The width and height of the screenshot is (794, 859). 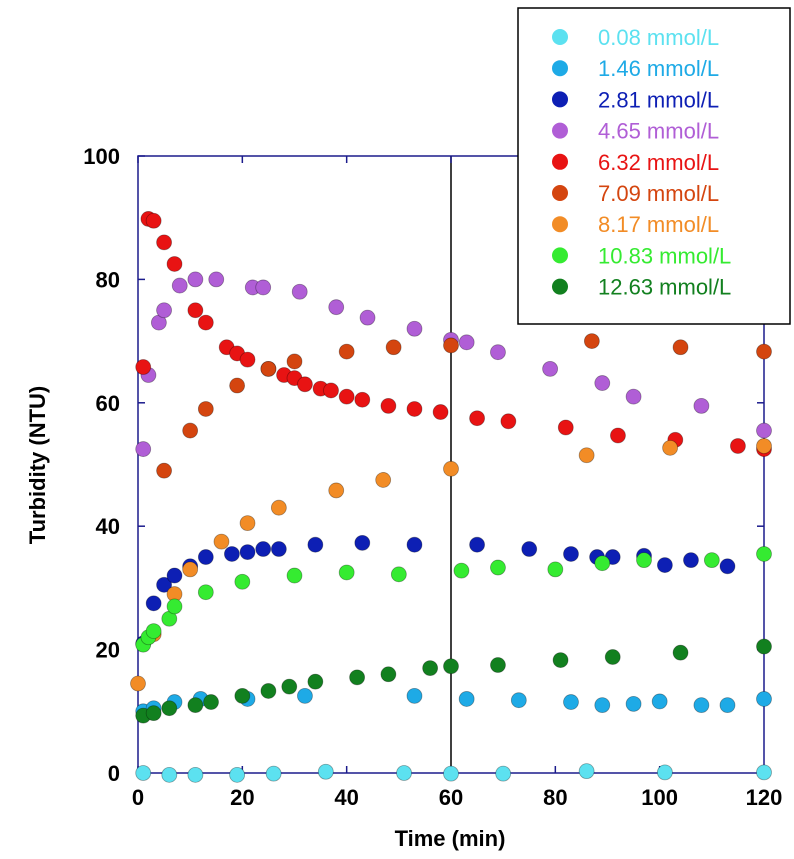 I want to click on x-tick-label: 40, so click(x=346, y=797).